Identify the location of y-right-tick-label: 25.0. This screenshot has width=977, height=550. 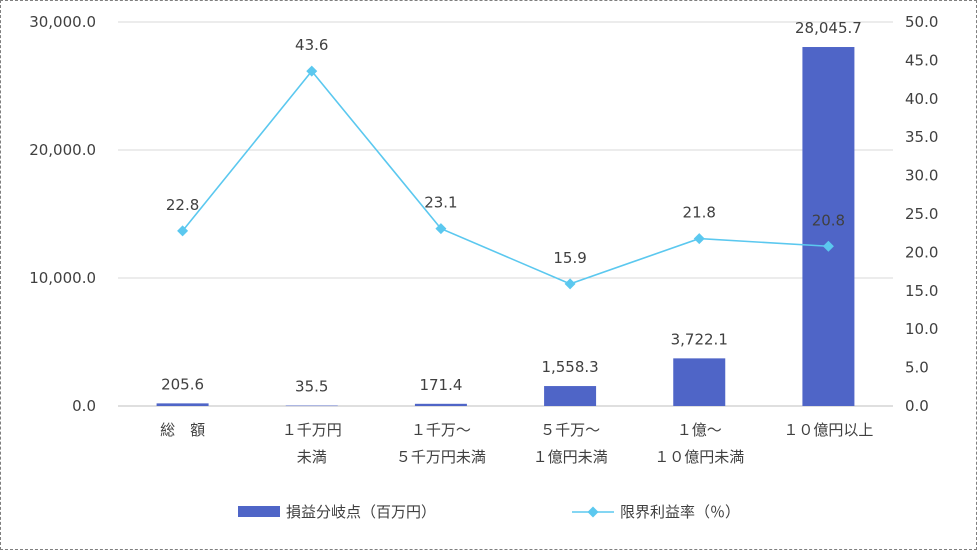
(921, 214).